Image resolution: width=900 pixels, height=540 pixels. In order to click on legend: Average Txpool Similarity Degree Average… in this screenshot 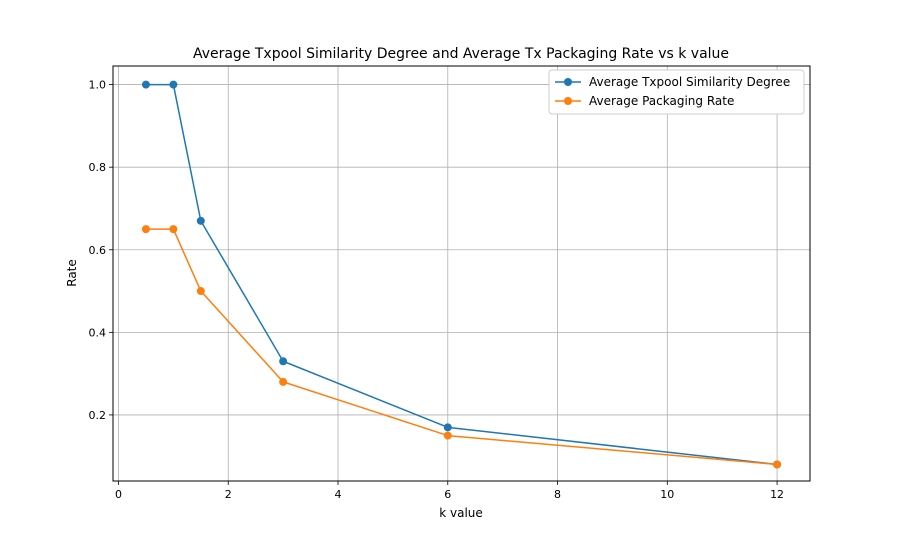, I will do `click(676, 92)`.